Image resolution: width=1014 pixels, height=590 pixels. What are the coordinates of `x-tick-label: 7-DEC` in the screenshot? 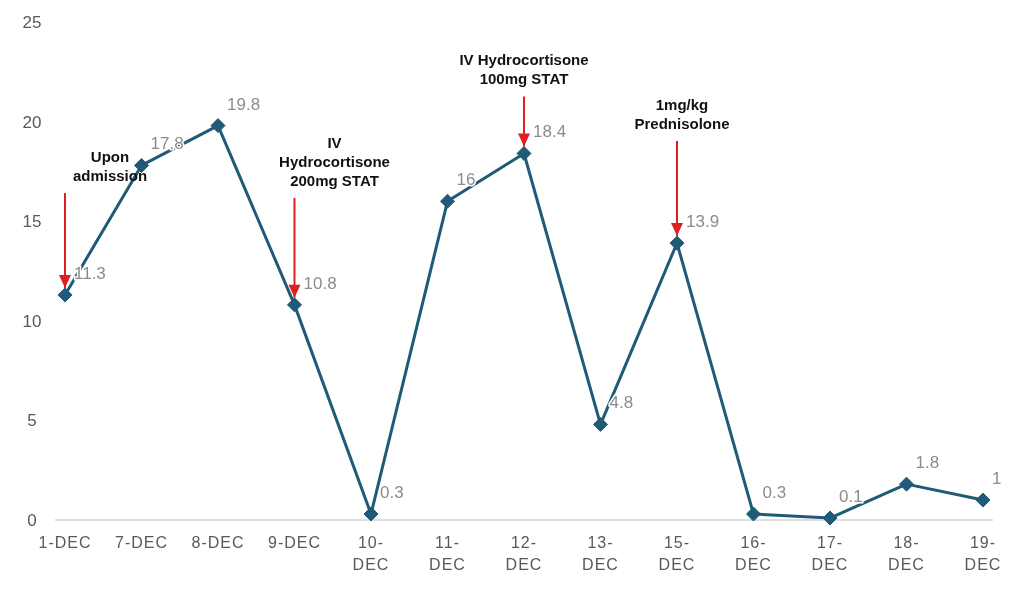 It's located at (141, 542).